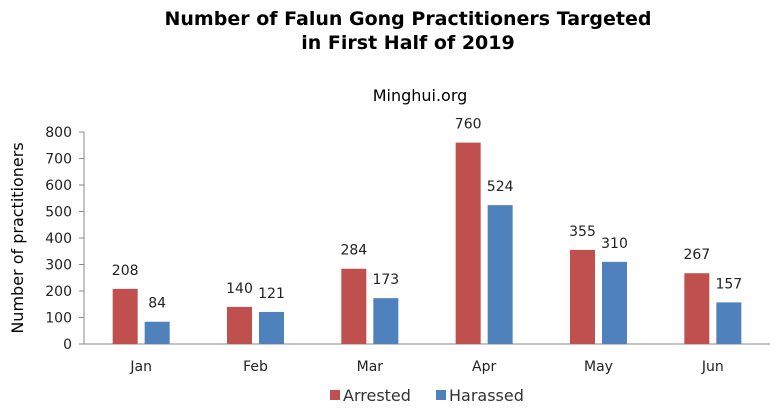  What do you see at coordinates (157, 332) in the screenshot?
I see `bar-harassed-jan` at bounding box center [157, 332].